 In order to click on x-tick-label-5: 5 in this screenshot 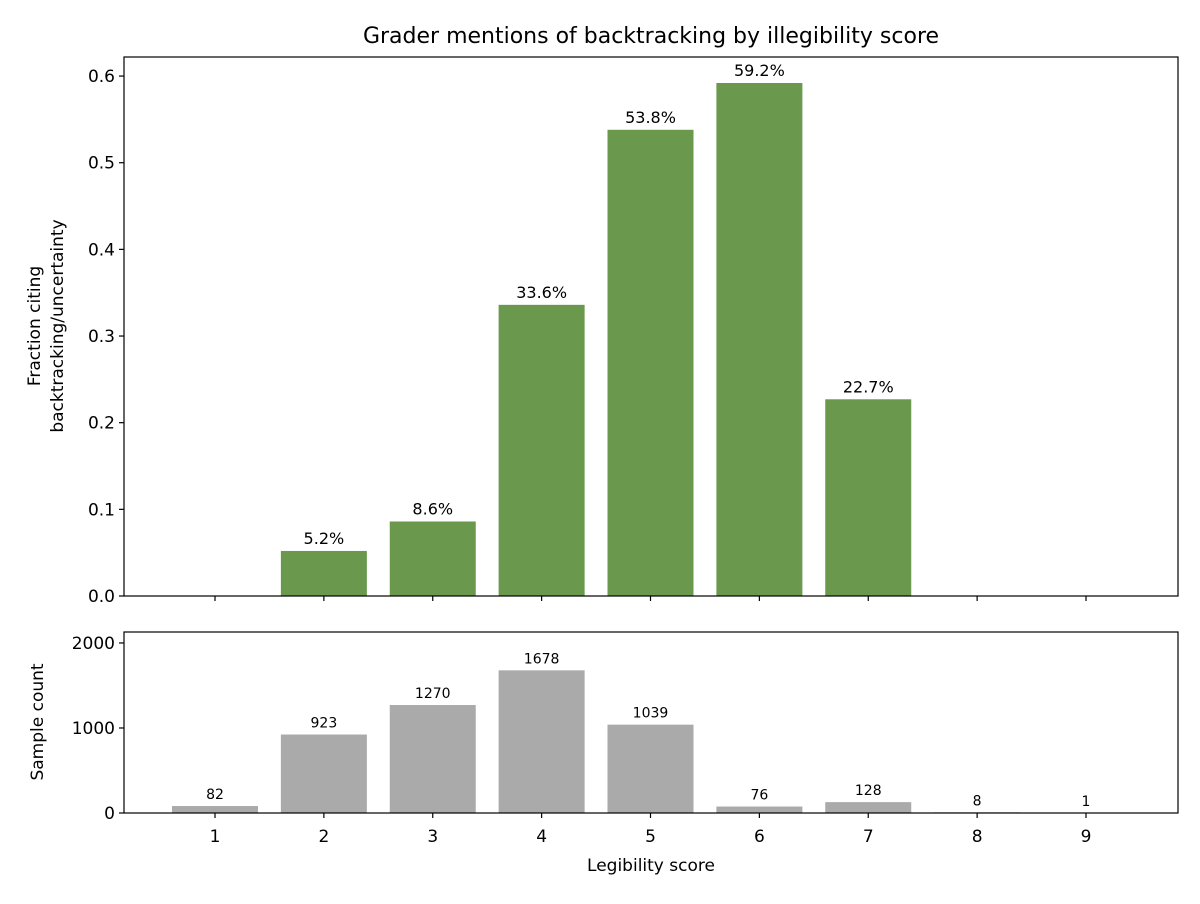, I will do `click(650, 837)`.